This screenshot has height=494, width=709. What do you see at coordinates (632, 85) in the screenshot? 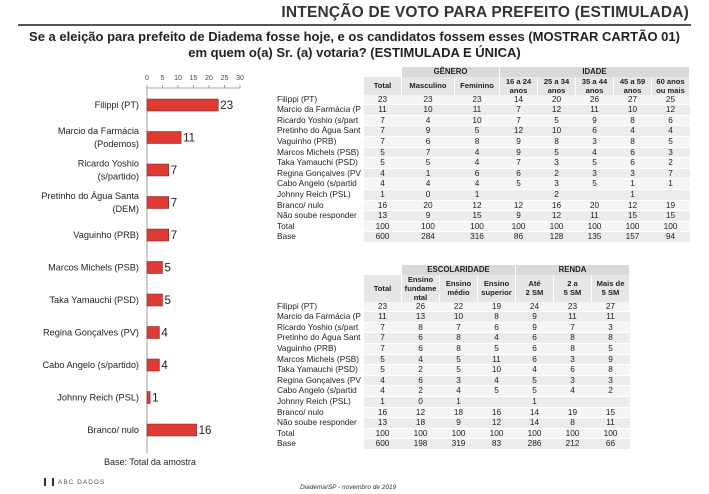
I see `column-header: 45 a 59 anos` at bounding box center [632, 85].